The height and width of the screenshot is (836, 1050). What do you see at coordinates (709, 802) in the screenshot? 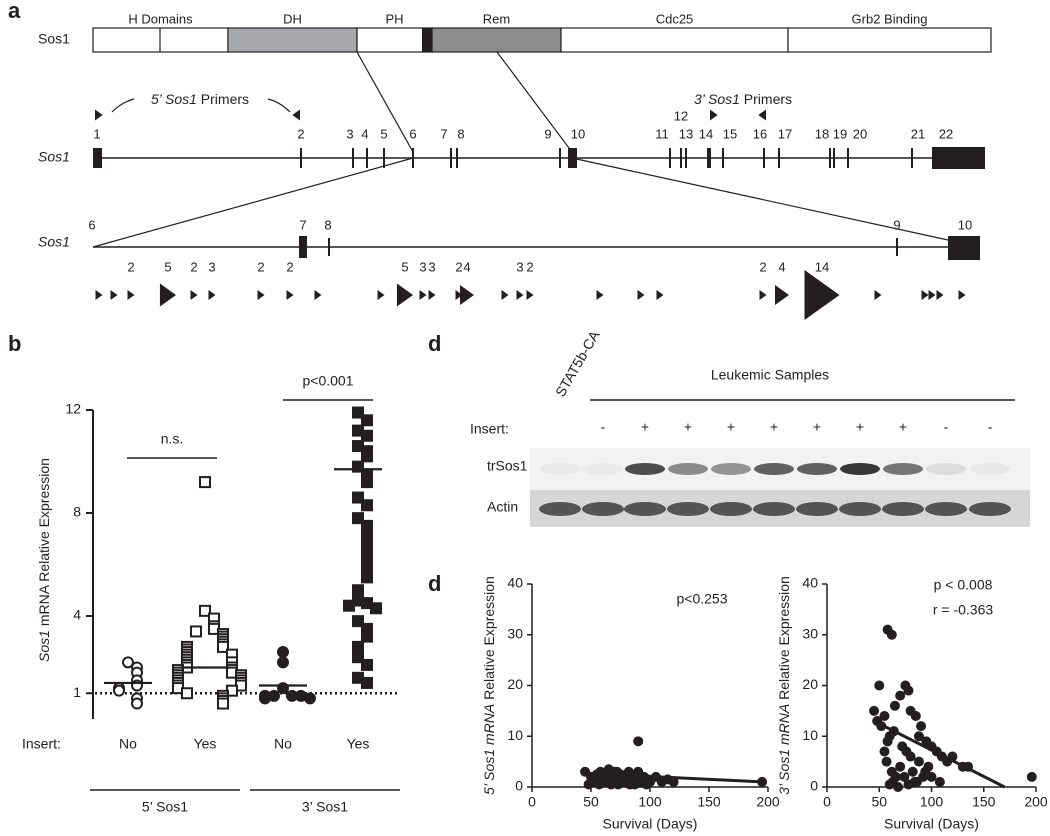
I see `x-tick-label: 150` at bounding box center [709, 802].